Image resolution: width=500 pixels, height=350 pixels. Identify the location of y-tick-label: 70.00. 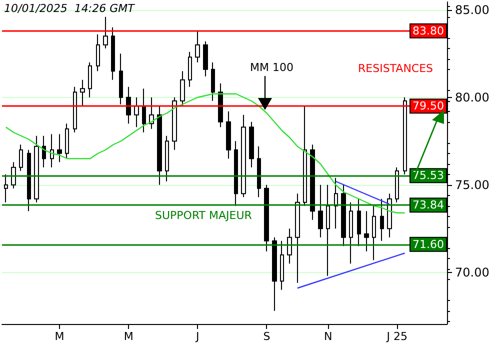
(472, 272).